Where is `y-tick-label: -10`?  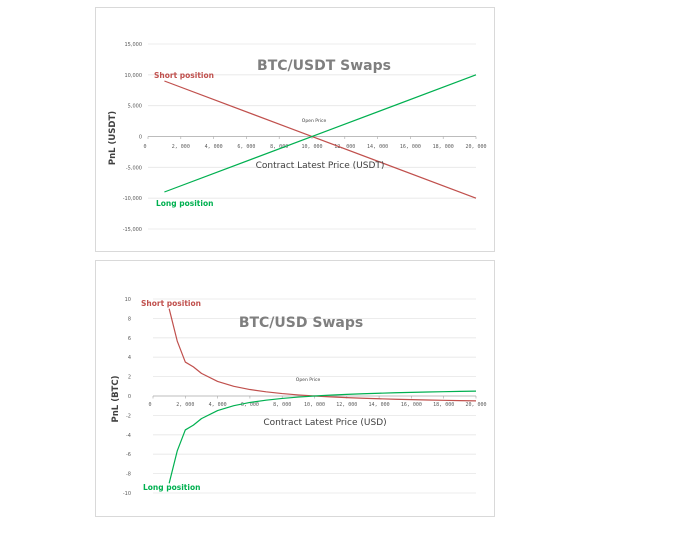
y-tick-label: -10 is located at coordinates (127, 494).